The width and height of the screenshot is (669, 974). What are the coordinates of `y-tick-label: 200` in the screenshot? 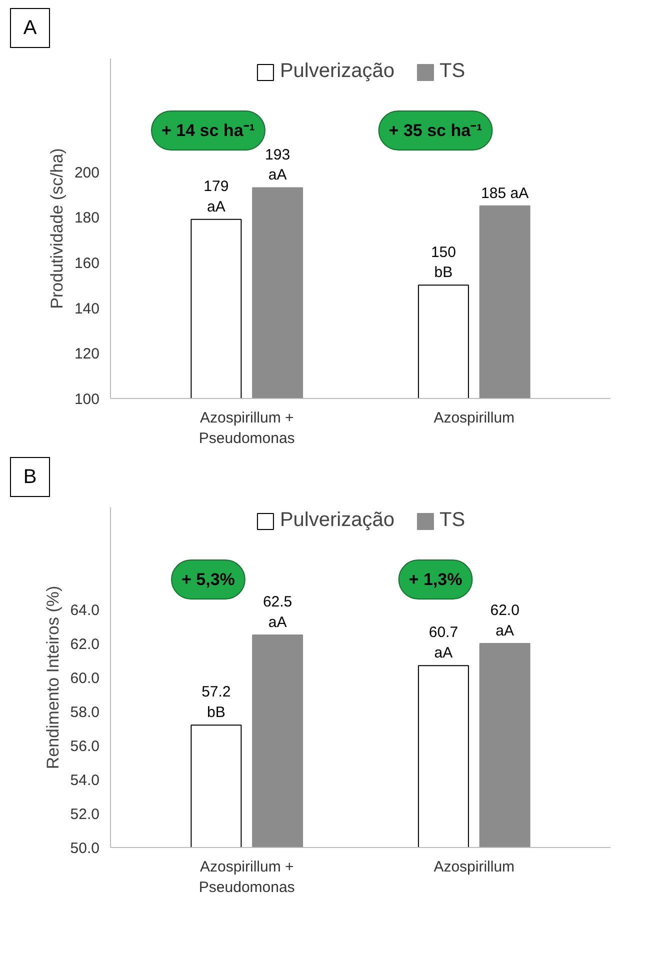 It's located at (87, 173).